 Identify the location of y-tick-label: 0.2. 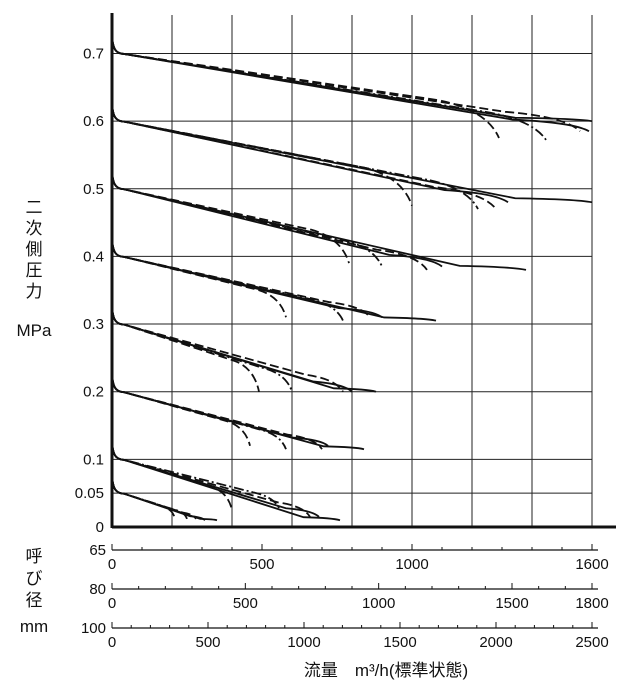
(93, 392).